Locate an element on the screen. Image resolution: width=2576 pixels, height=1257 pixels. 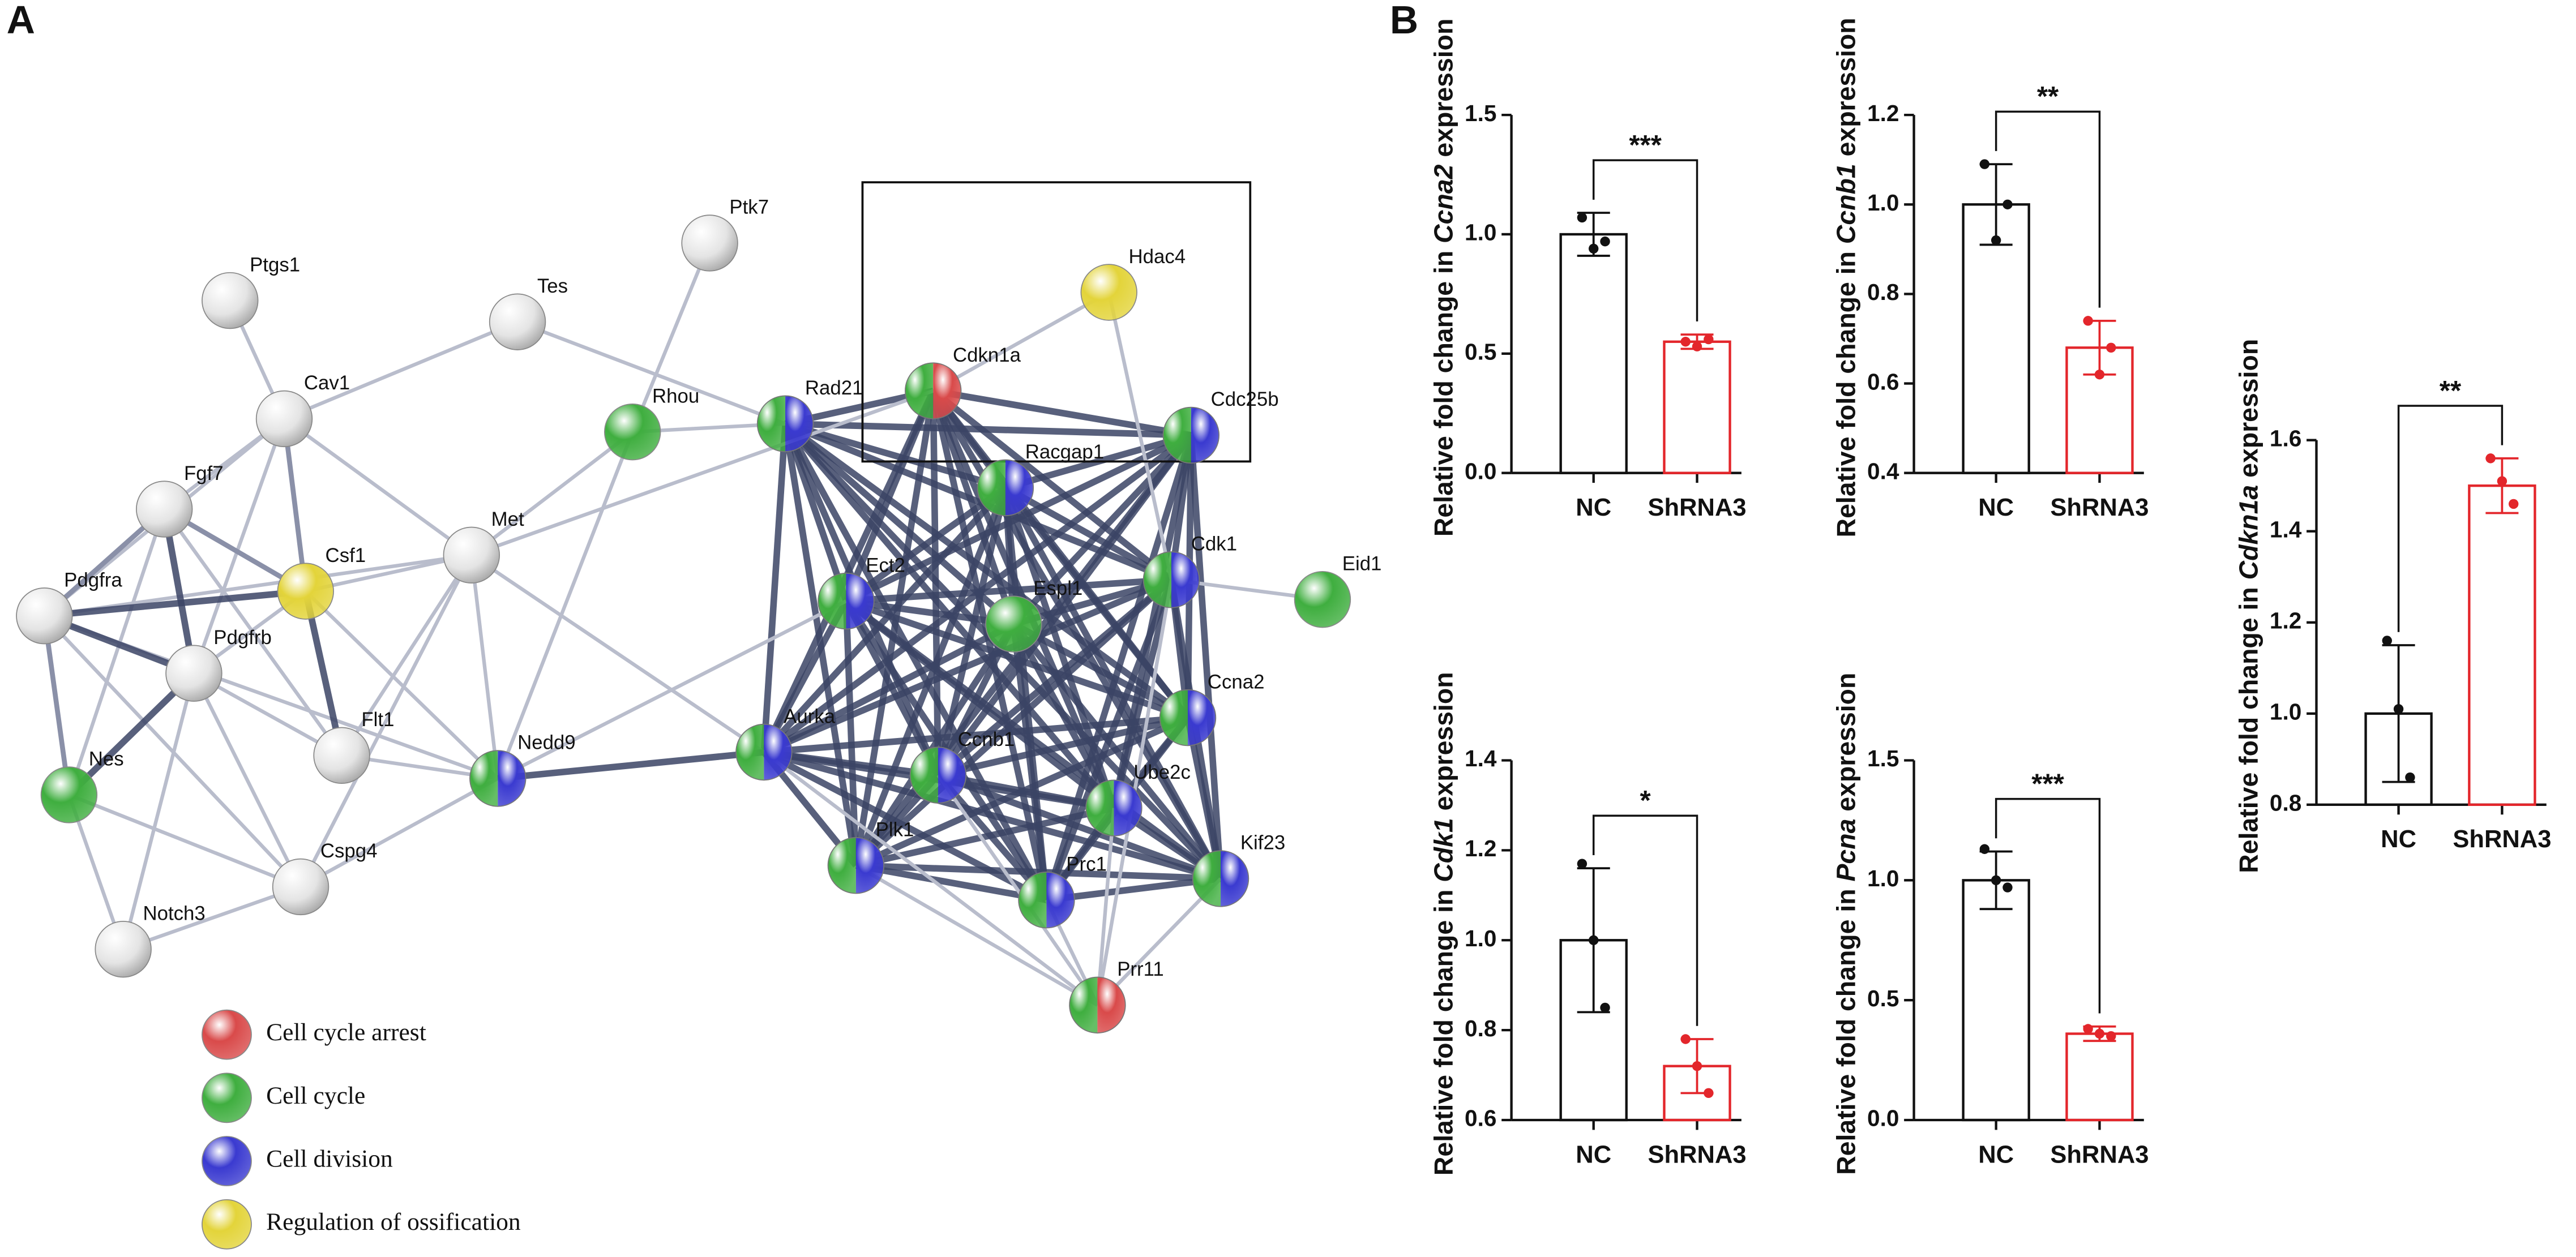
node-label: Prr11 is located at coordinates (1140, 969).